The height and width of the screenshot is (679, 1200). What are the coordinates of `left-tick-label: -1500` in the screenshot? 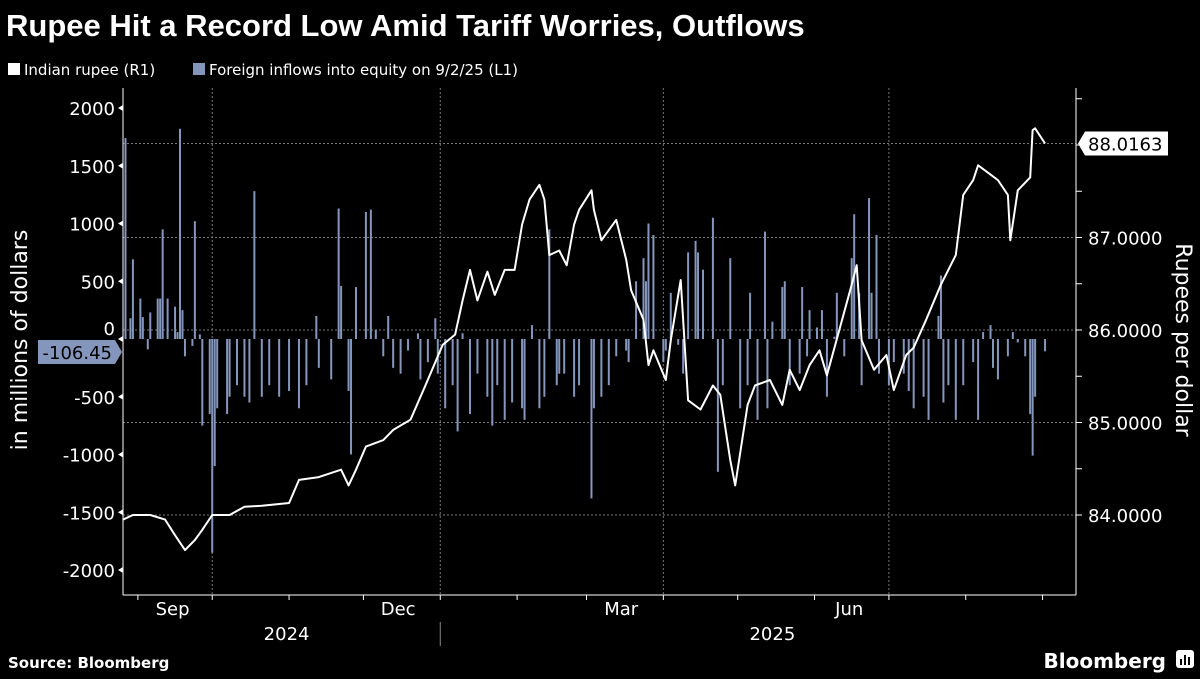 It's located at (89, 513).